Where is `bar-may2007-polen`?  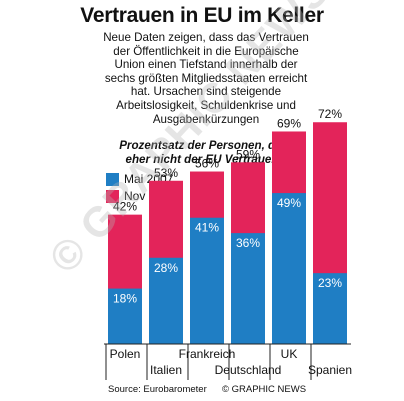 bar-may2007-polen is located at coordinates (125, 316).